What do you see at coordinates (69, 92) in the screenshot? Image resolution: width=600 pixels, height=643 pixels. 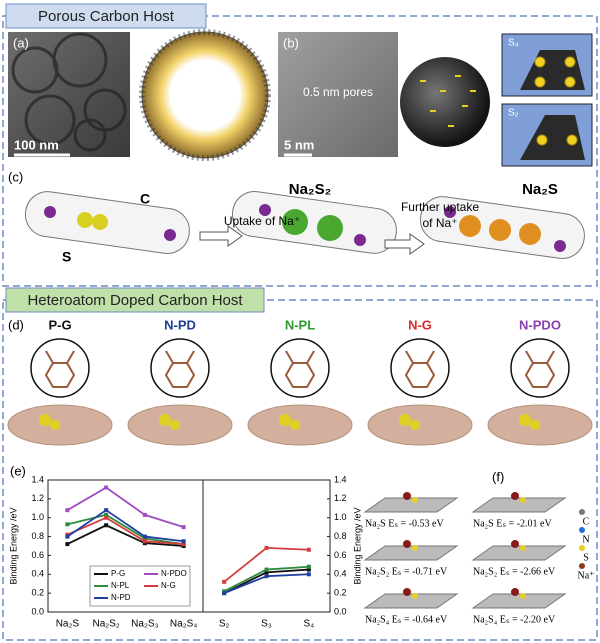 I see `tem-texture` at bounding box center [69, 92].